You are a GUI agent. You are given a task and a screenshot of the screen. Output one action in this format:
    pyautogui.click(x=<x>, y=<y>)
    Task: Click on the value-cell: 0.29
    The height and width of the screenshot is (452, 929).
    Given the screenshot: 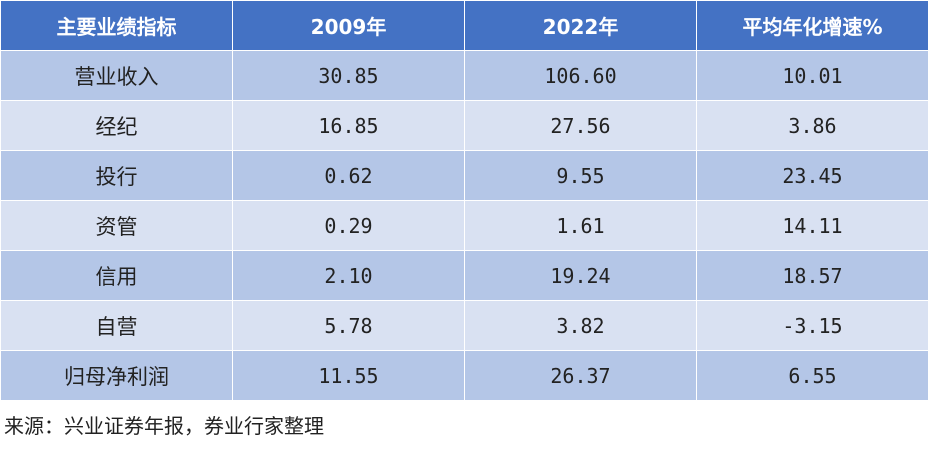 What is the action you would take?
    pyautogui.click(x=348, y=225)
    